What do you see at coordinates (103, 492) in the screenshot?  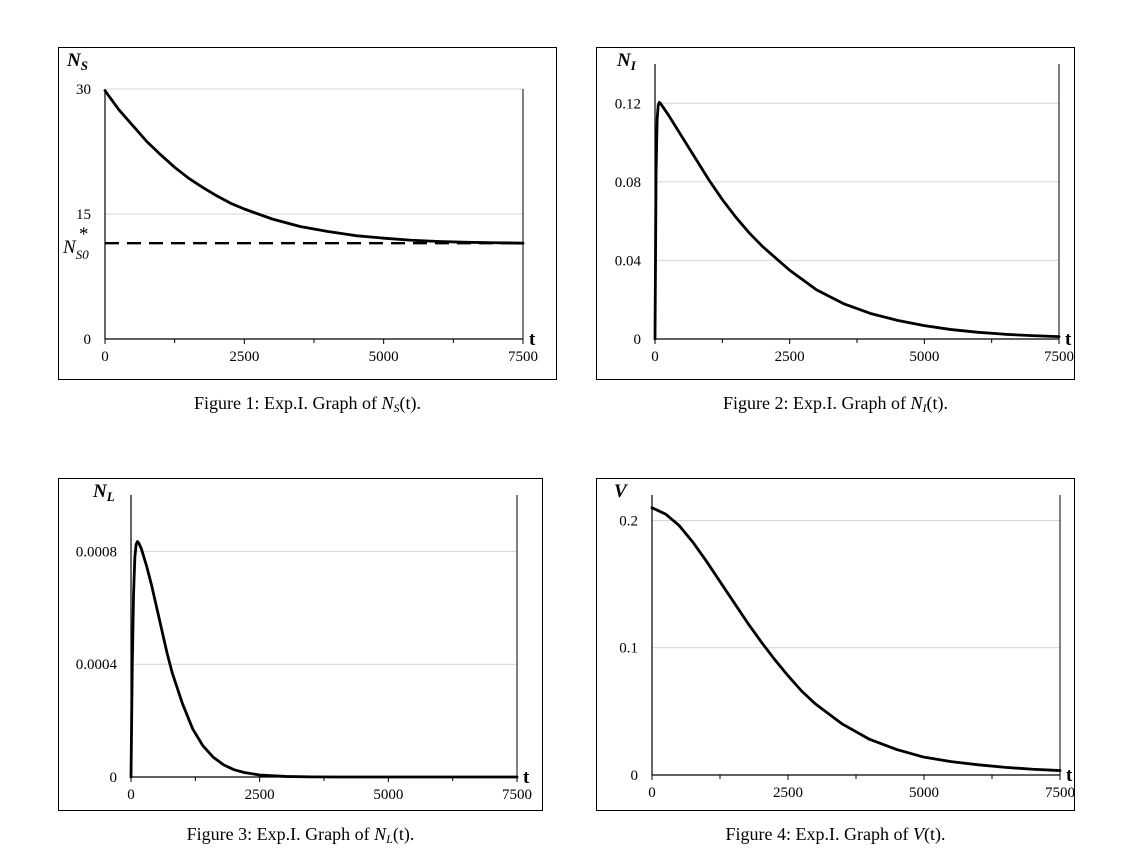 I see `fig3-y-axis-label: NL` at bounding box center [103, 492].